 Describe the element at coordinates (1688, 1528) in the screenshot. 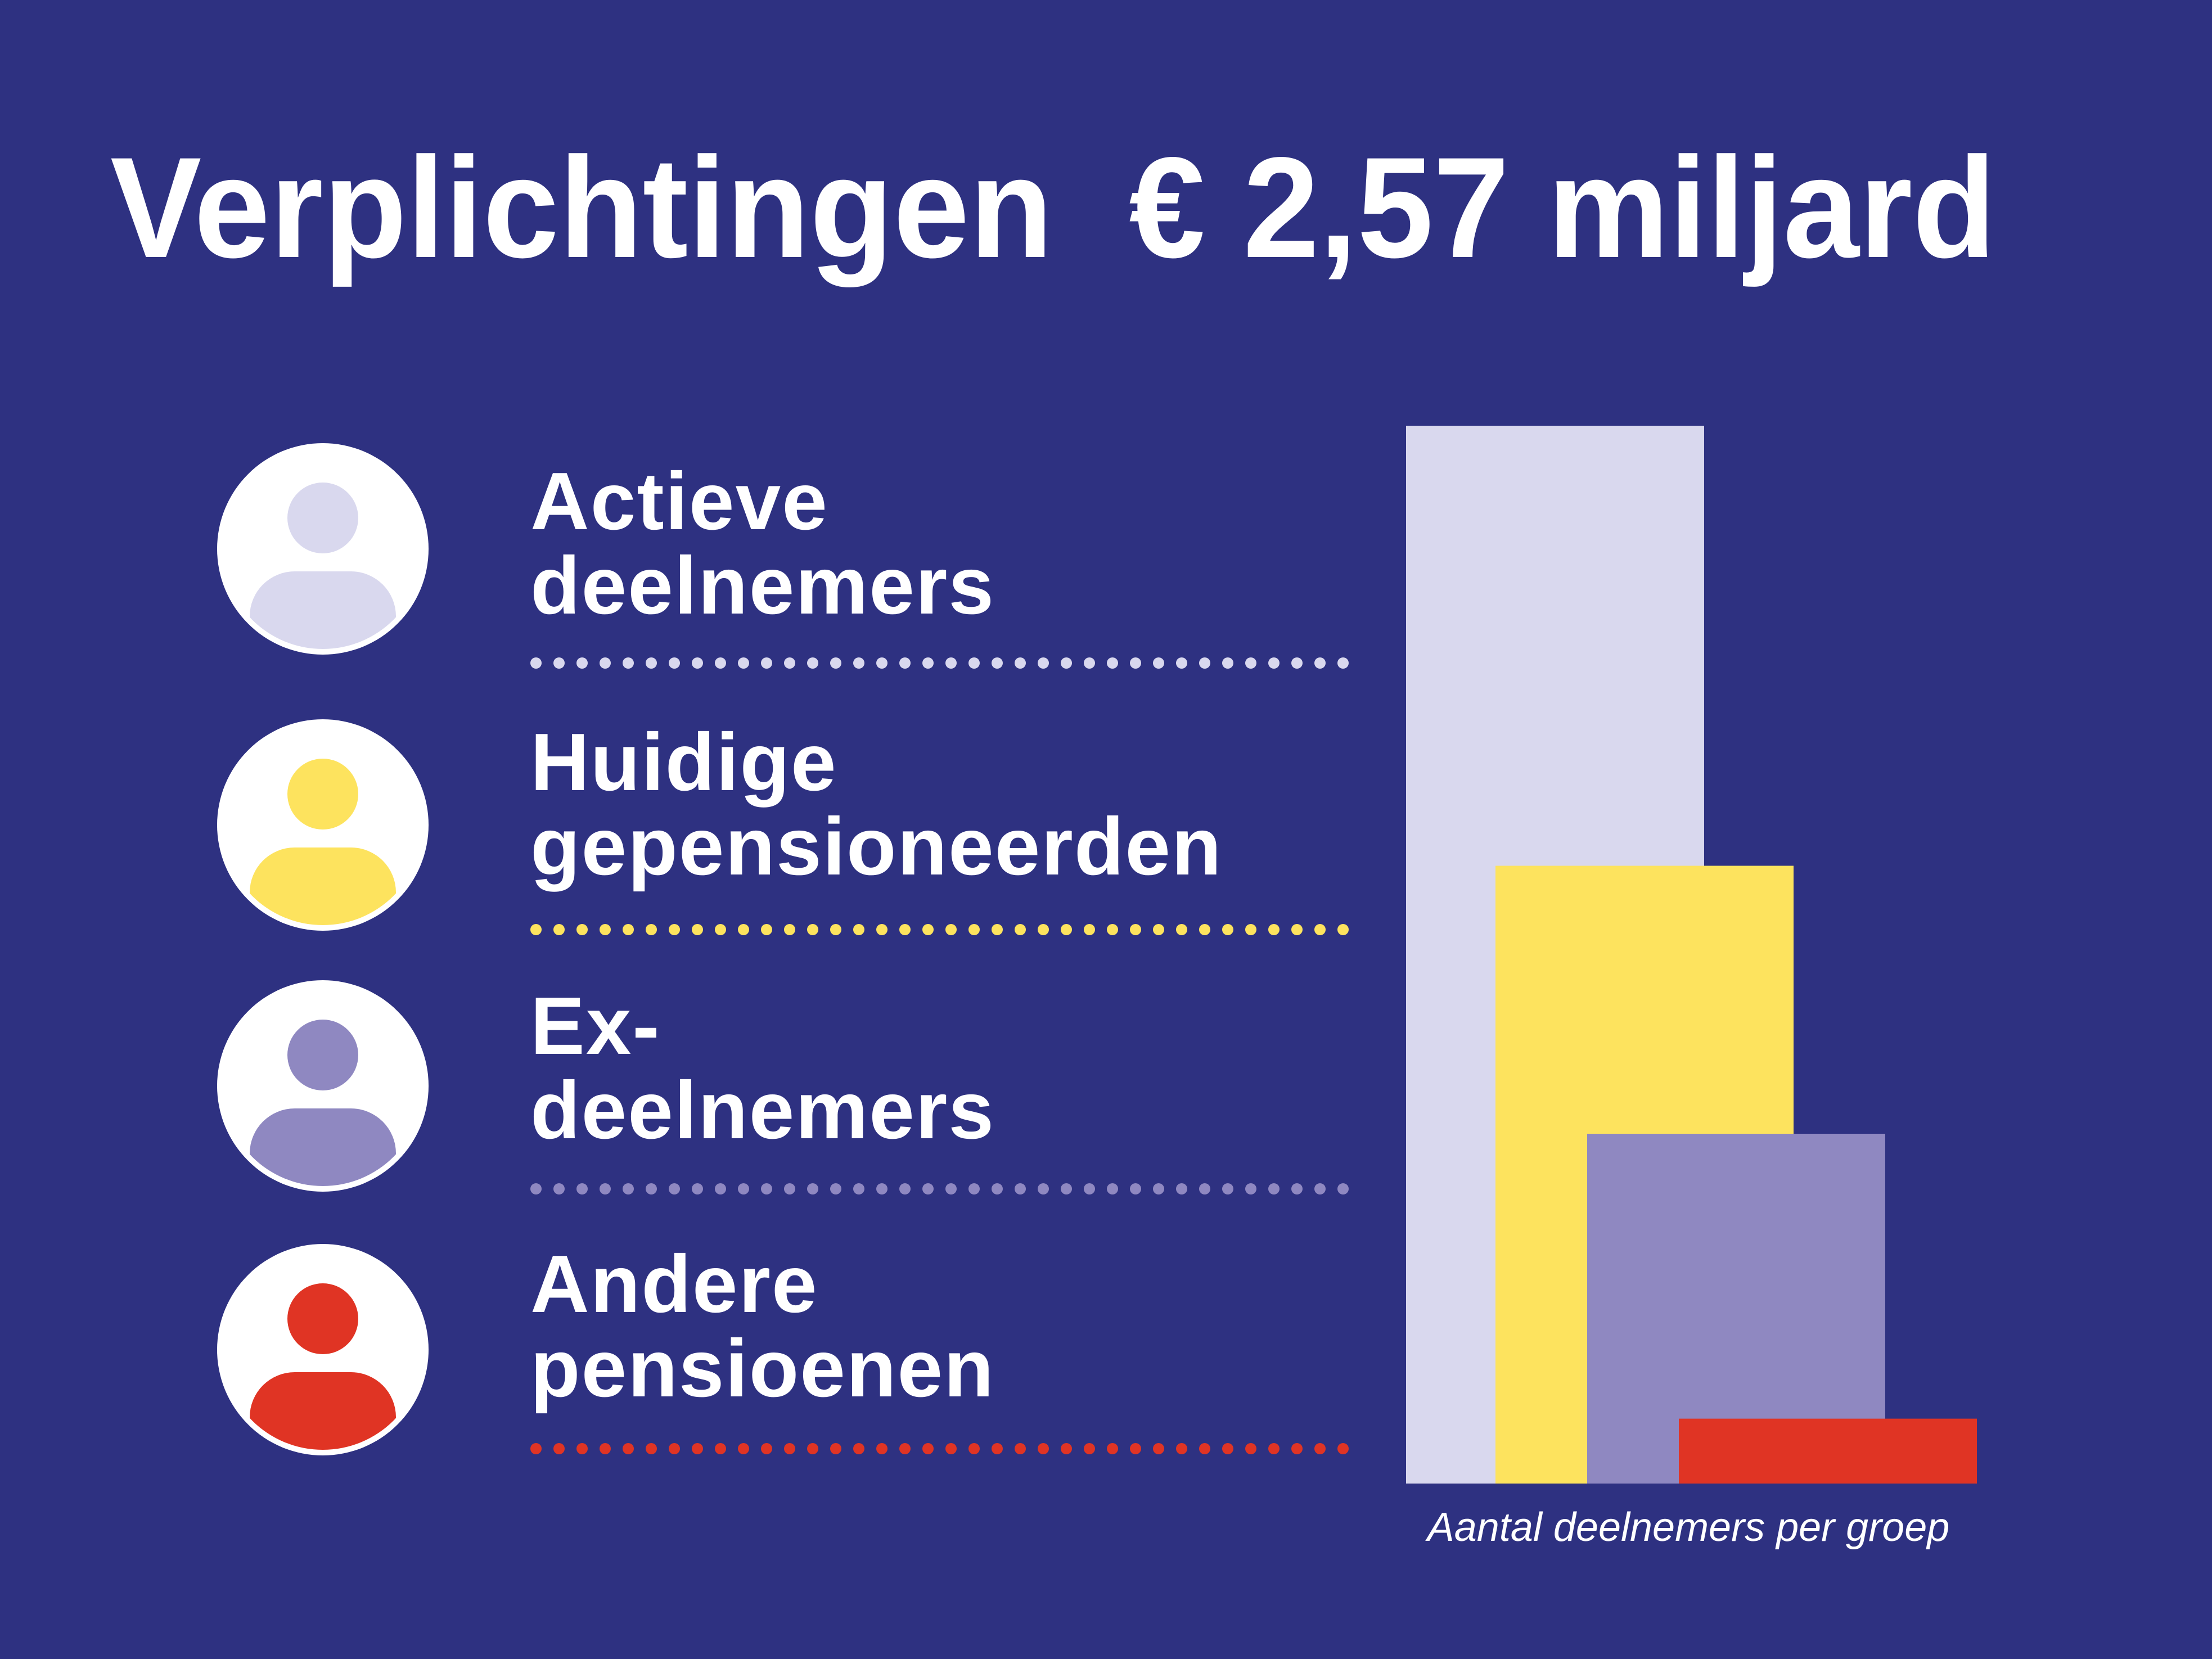

I see `x-axis-label: Aantal deelnemers per groep` at that location.